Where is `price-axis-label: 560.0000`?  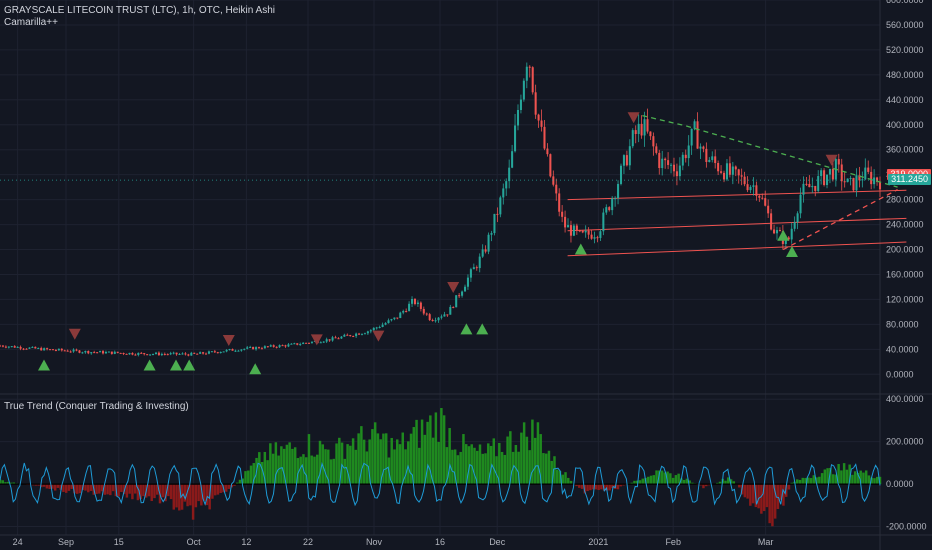 price-axis-label: 560.0000 is located at coordinates (905, 25).